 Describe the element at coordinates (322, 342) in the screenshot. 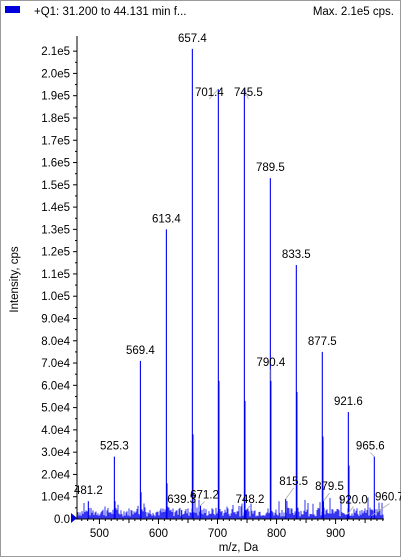

I see `peak-label: 877.5` at that location.